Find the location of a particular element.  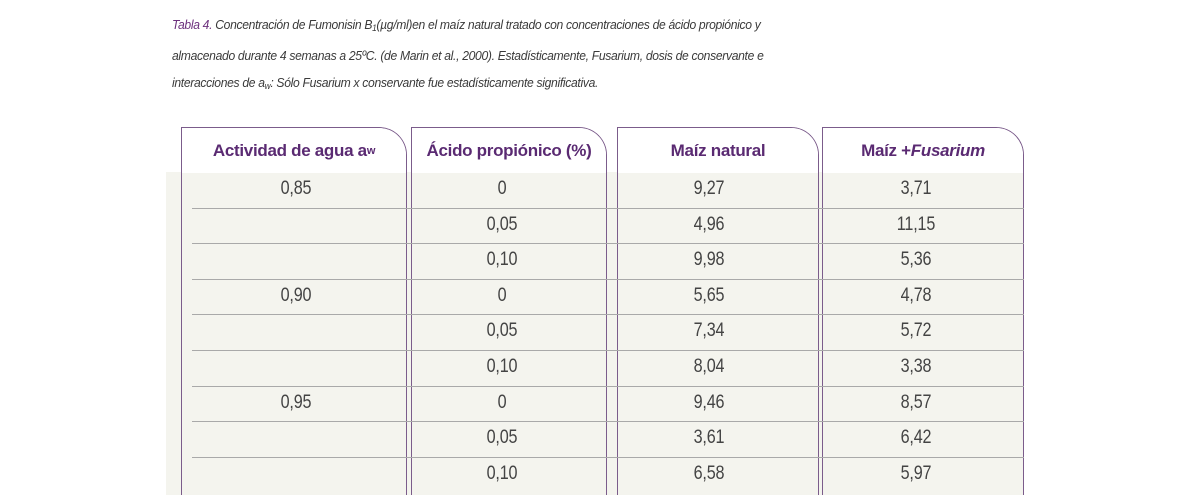

cell-water-activity: 0,85 is located at coordinates (296, 188).